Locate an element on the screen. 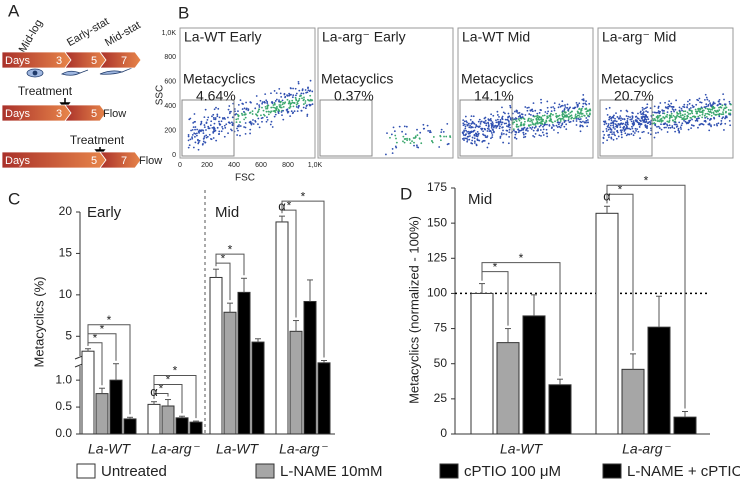  flow-x-tick: 1,0K is located at coordinates (315, 165).